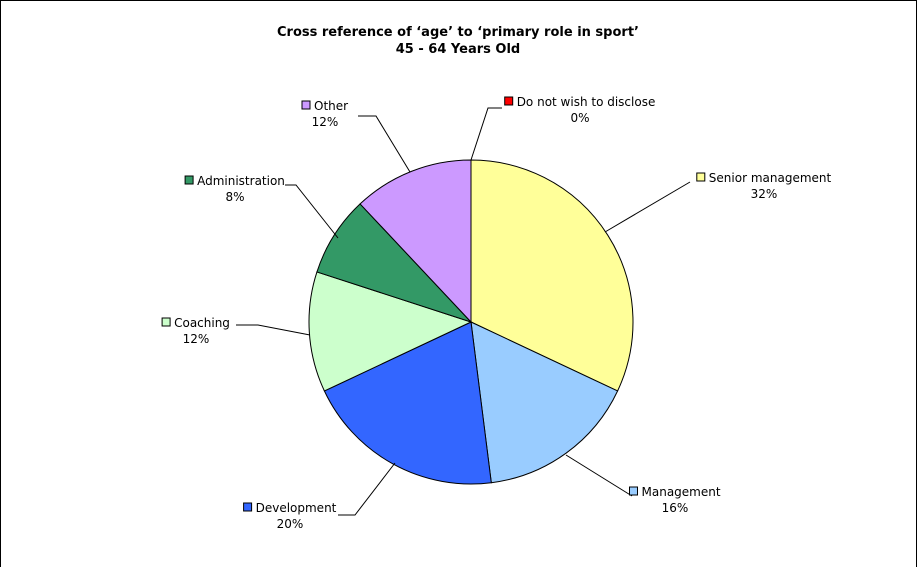 Image resolution: width=921 pixels, height=567 pixels. Describe the element at coordinates (241, 181) in the screenshot. I see `slice-label-administration: Administration` at that location.